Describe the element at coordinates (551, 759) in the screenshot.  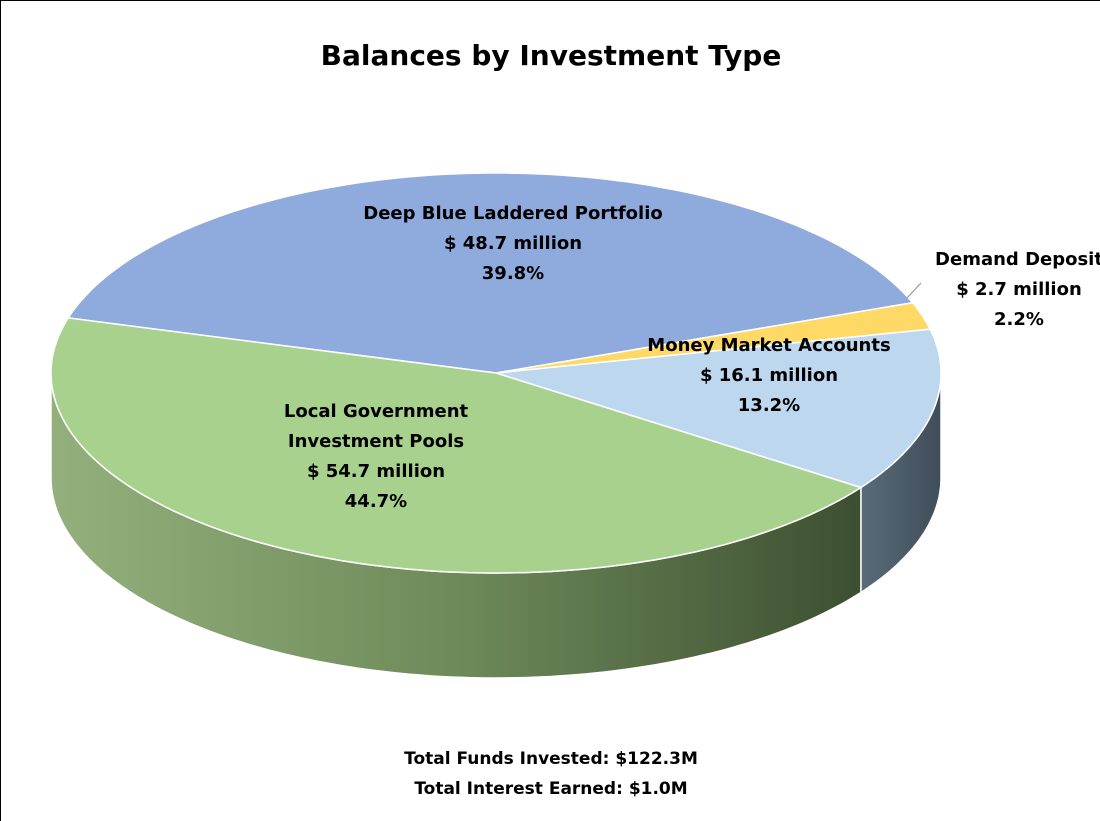
I see `note: Total Funds Invested: $122.3M` at that location.